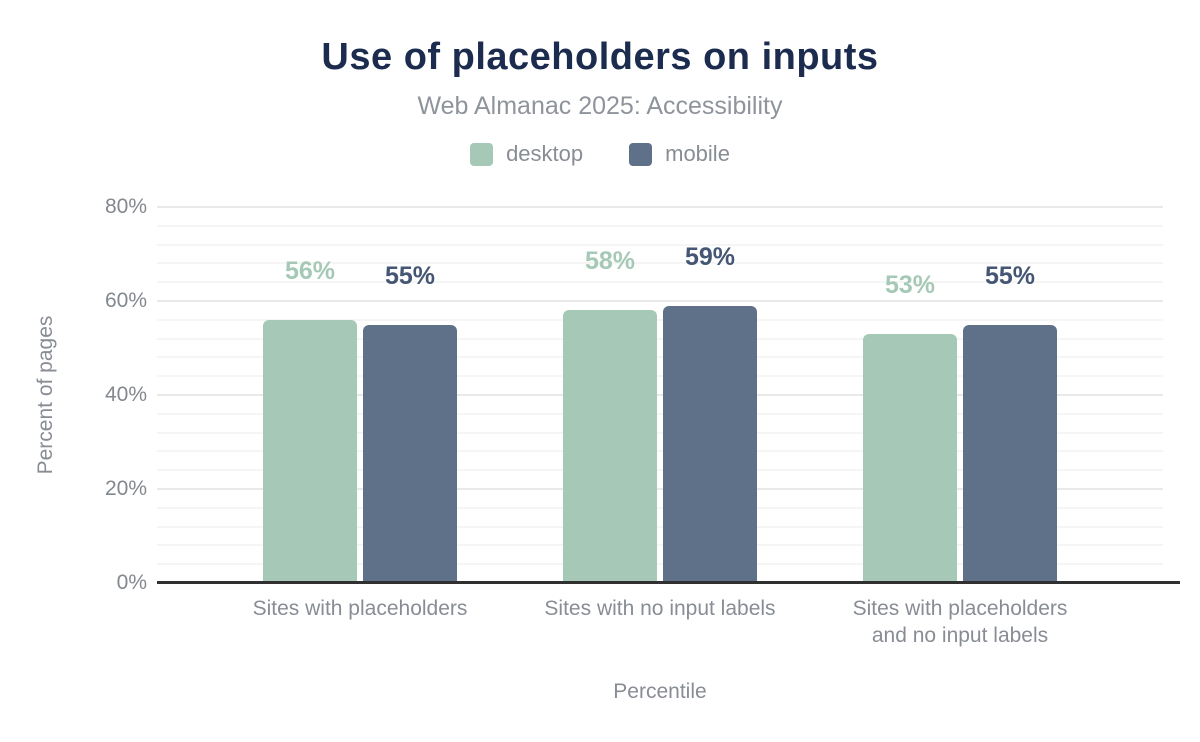 The image size is (1200, 742). What do you see at coordinates (660, 691) in the screenshot?
I see `x-axis-title: Percentile` at bounding box center [660, 691].